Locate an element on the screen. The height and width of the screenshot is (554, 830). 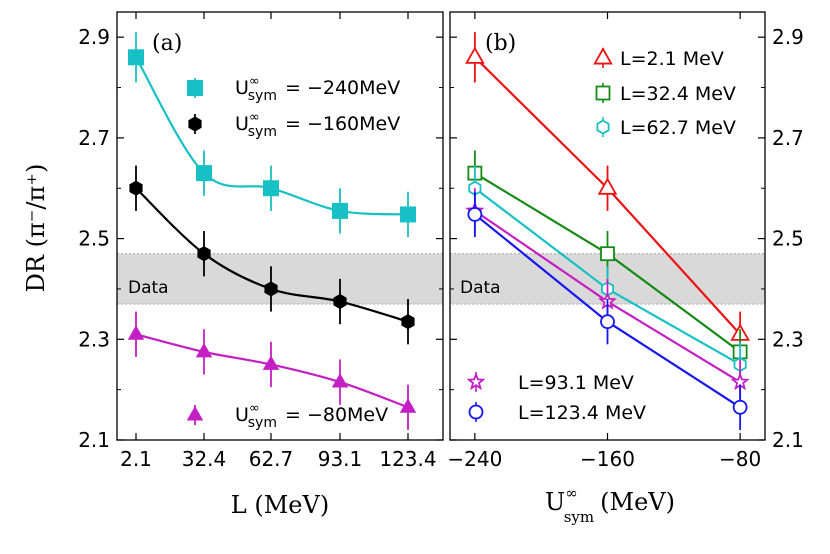
y-axis-title: DR (π⁻/π⁺) is located at coordinates (36, 228).